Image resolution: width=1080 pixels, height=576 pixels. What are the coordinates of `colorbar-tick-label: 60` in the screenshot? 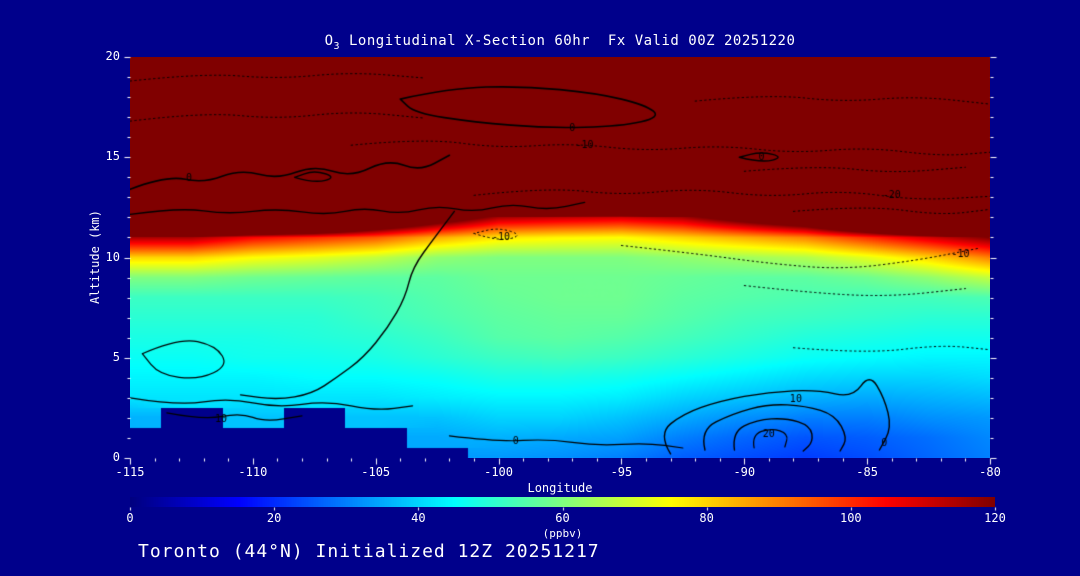 It's located at (562, 518).